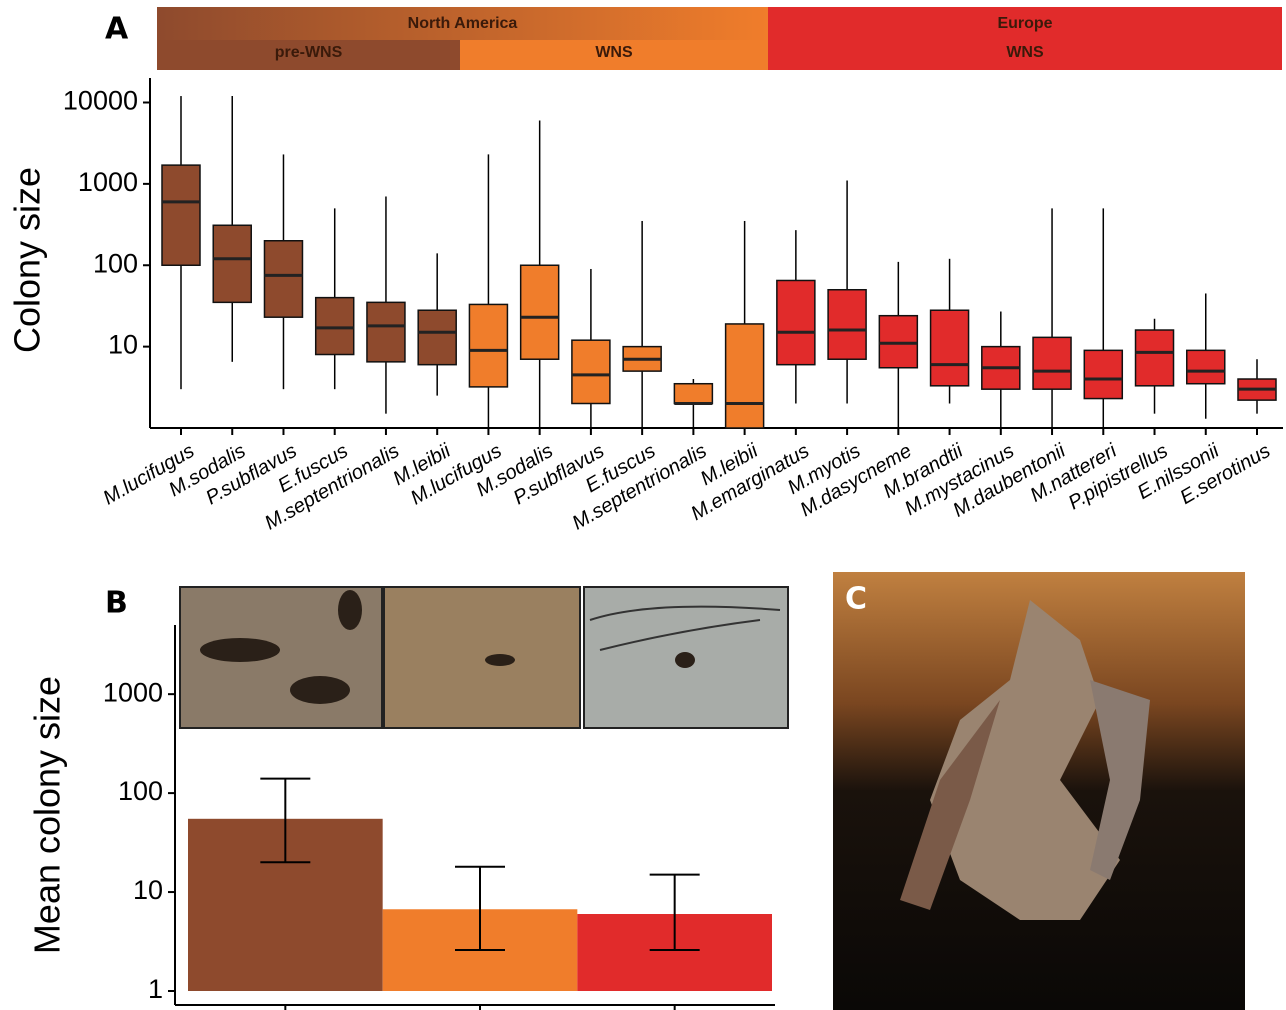 This screenshot has width=1286, height=1010. Describe the element at coordinates (27, 260) in the screenshot. I see `y-axis-label: Colony size` at that location.